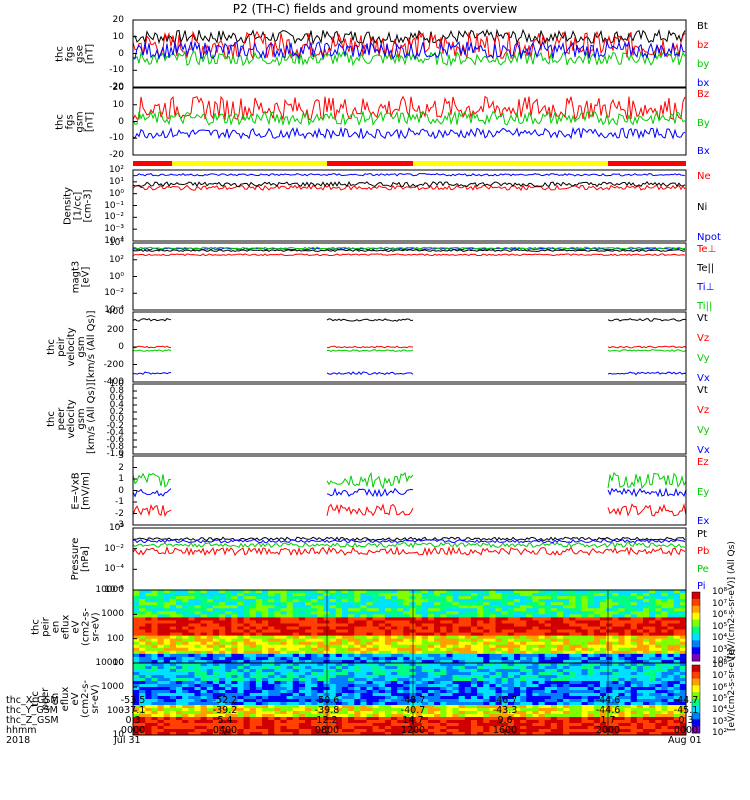 The image size is (750, 800). What do you see at coordinates (409, 184) in the screenshot?
I see `series-line-Ni` at bounding box center [409, 184].